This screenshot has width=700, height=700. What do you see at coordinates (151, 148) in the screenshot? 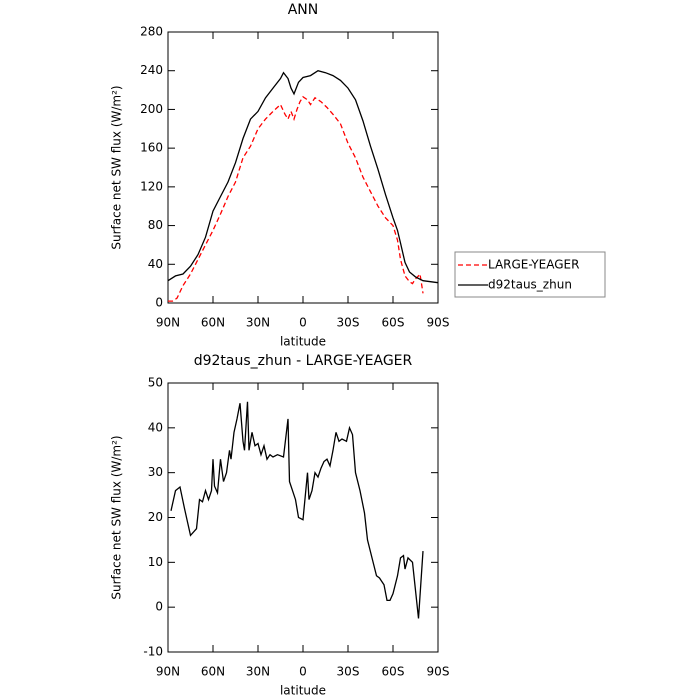
I see `y-tick-label: 160` at bounding box center [151, 148].